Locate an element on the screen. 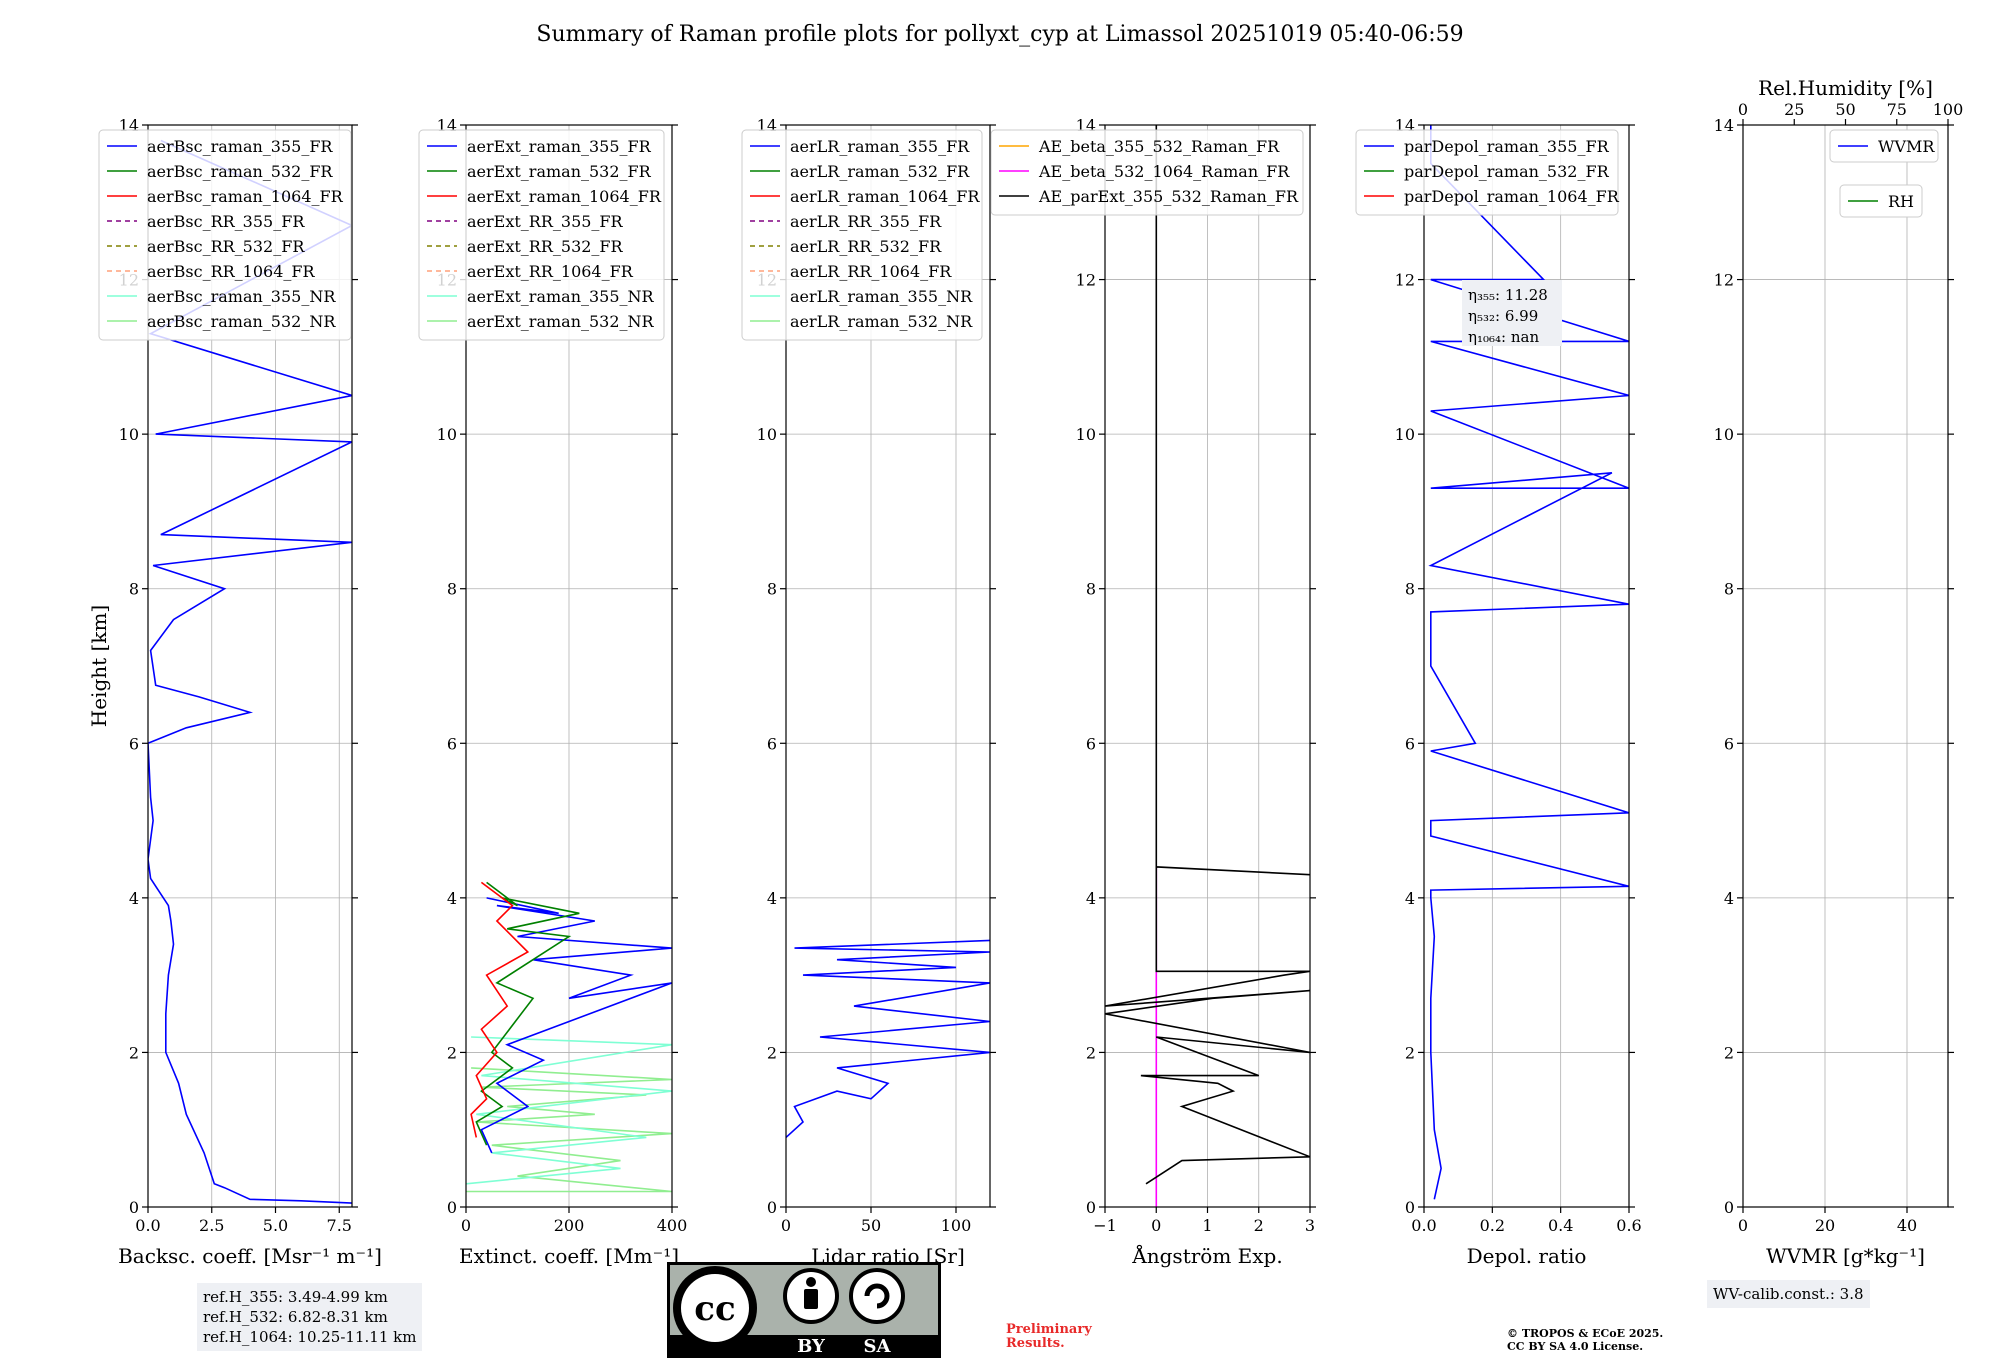 The width and height of the screenshot is (2000, 1360). cc-by-sa-badge: cc BY SA is located at coordinates (804, 1310).